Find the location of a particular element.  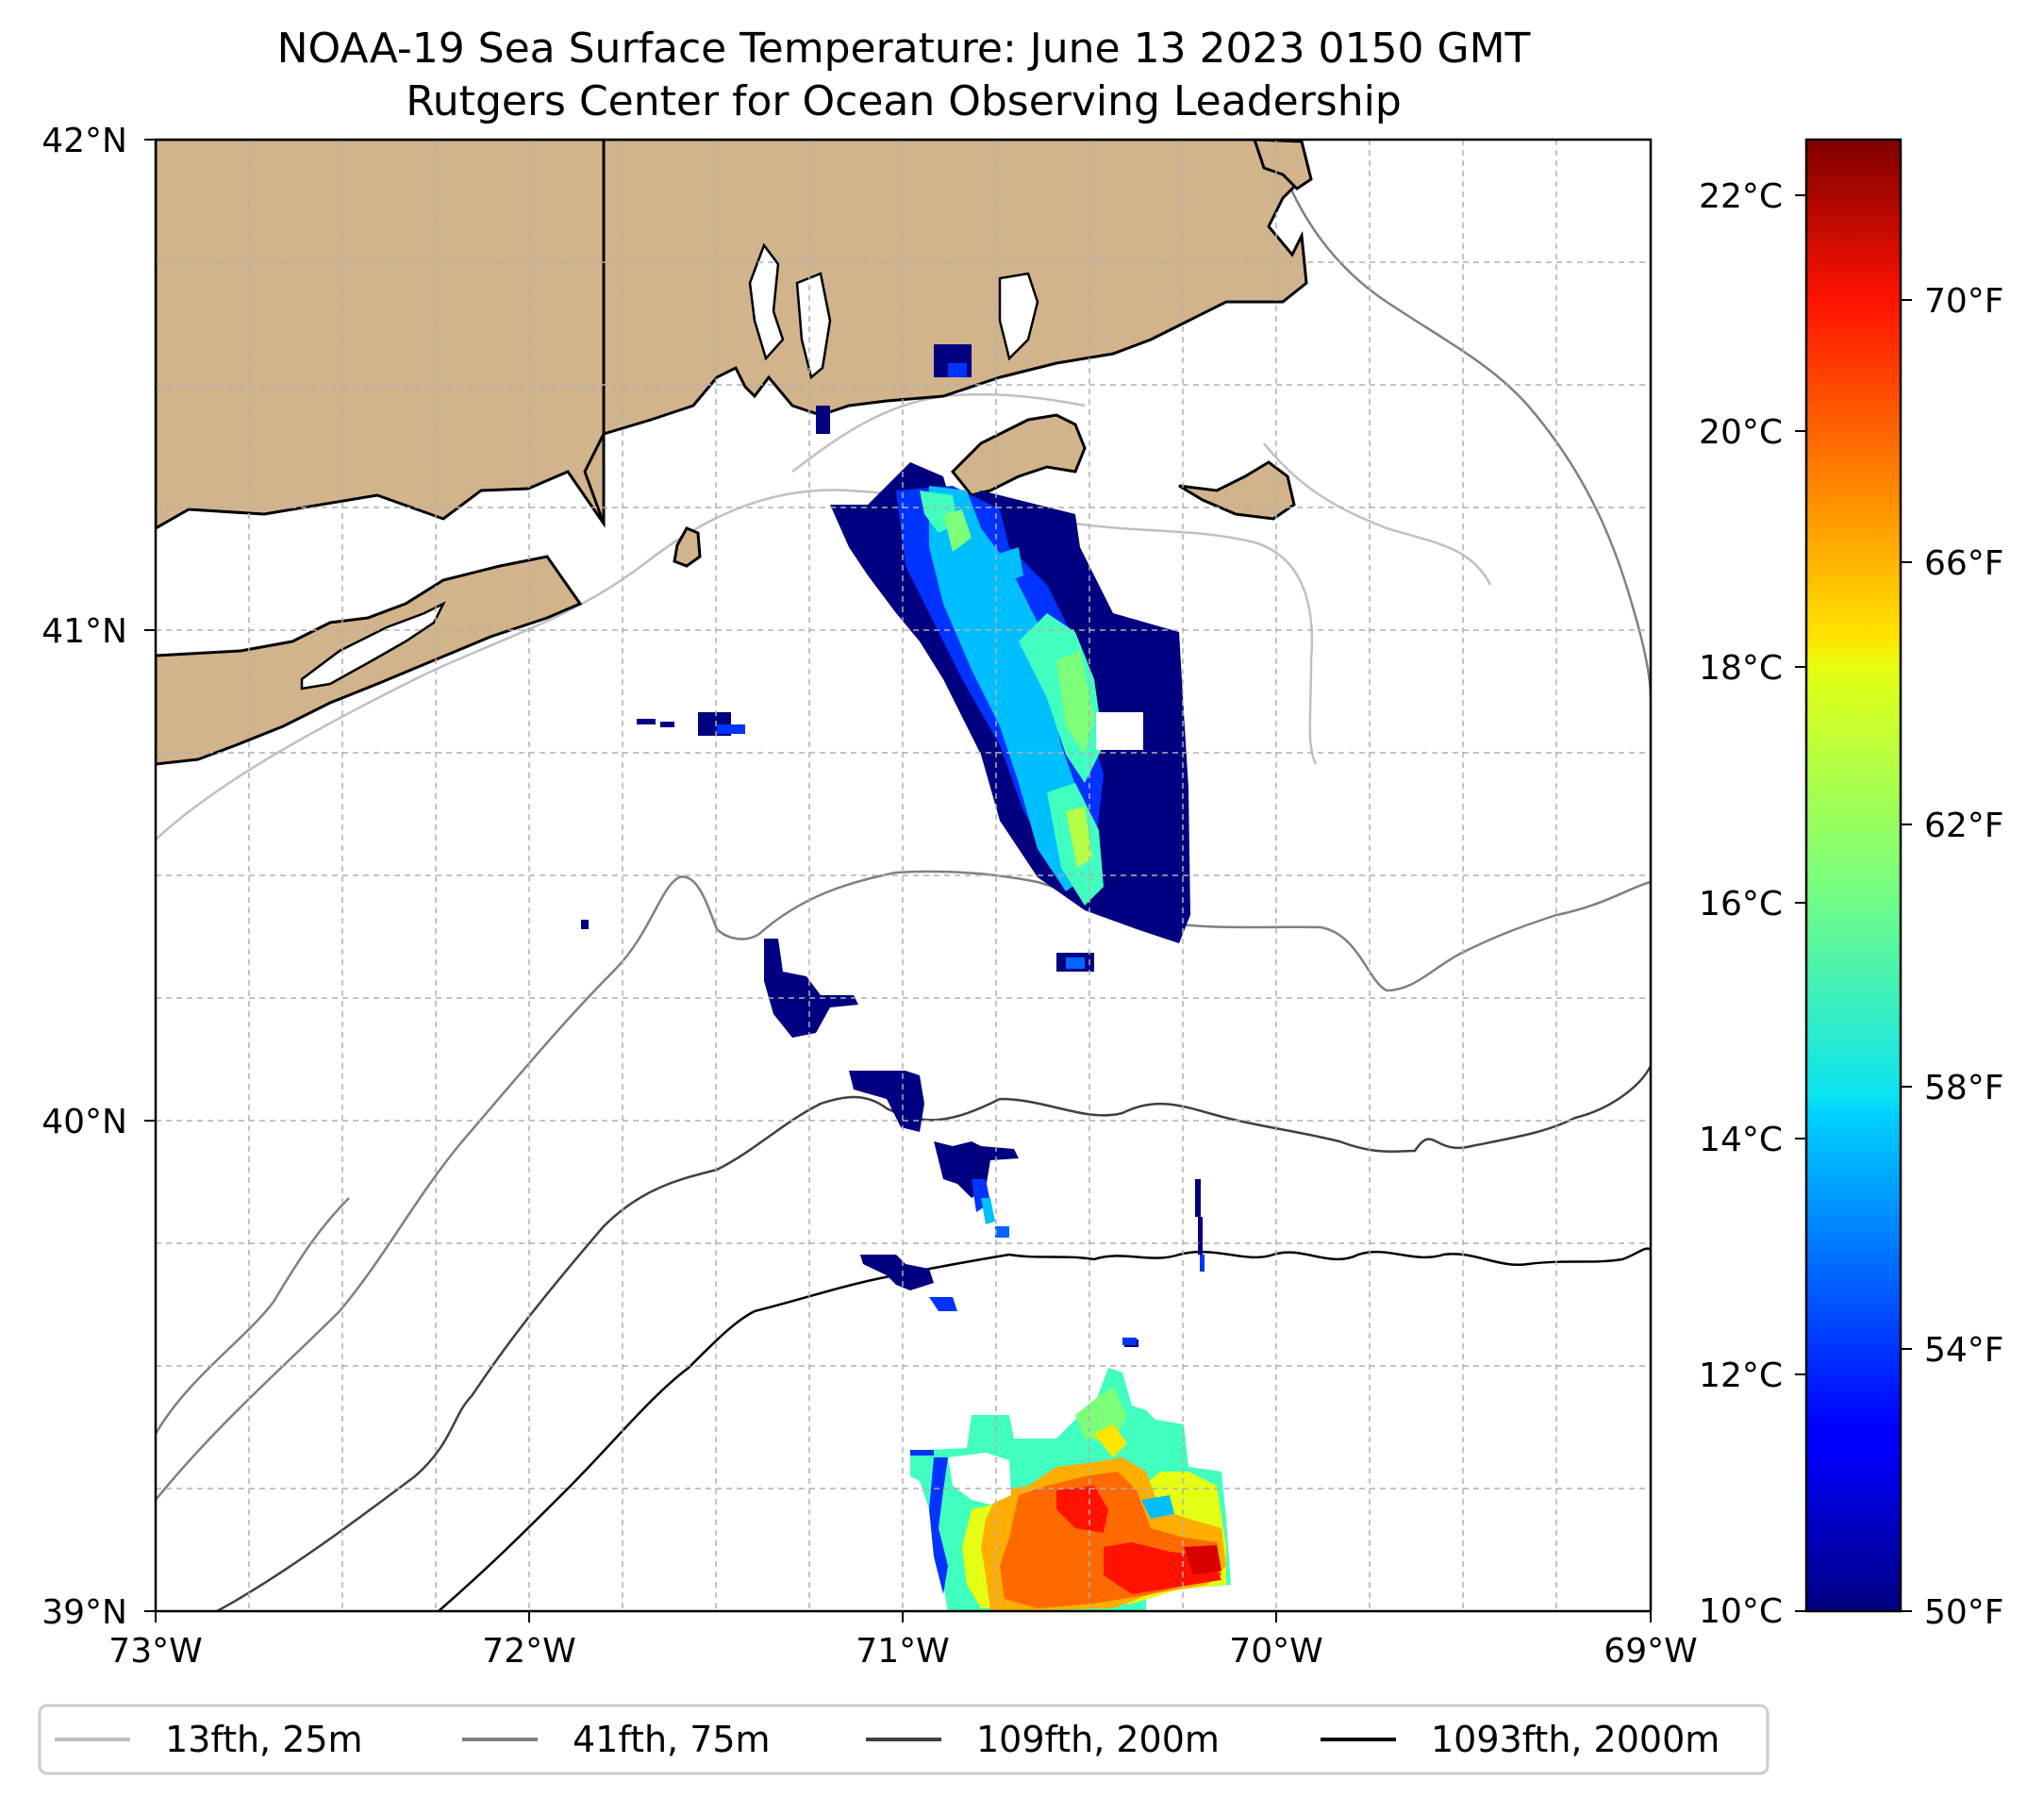

y-axis-labels: 42°N 41°N 40°N 39°N is located at coordinates (84, 877).